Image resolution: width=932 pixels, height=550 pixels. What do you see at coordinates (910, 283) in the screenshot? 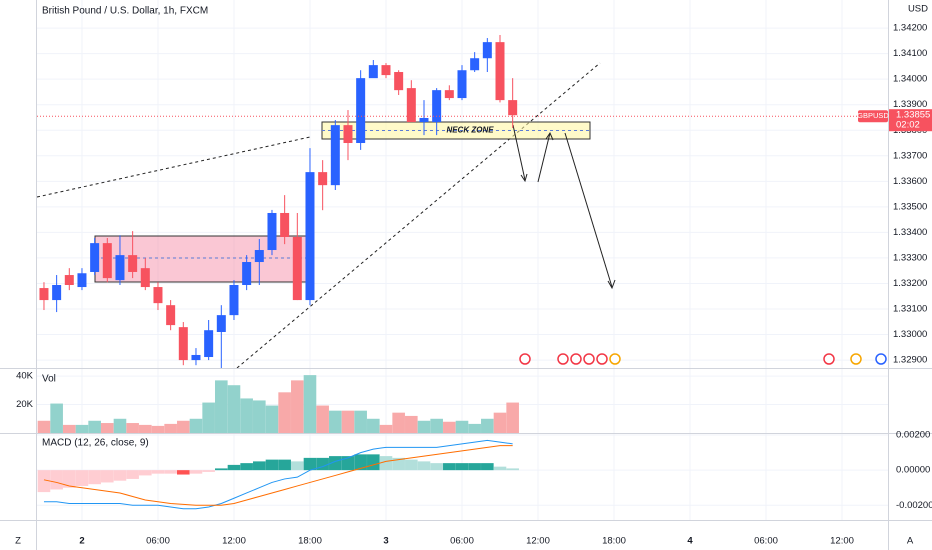
I see `y-tick-label: 1.33200` at bounding box center [910, 283].